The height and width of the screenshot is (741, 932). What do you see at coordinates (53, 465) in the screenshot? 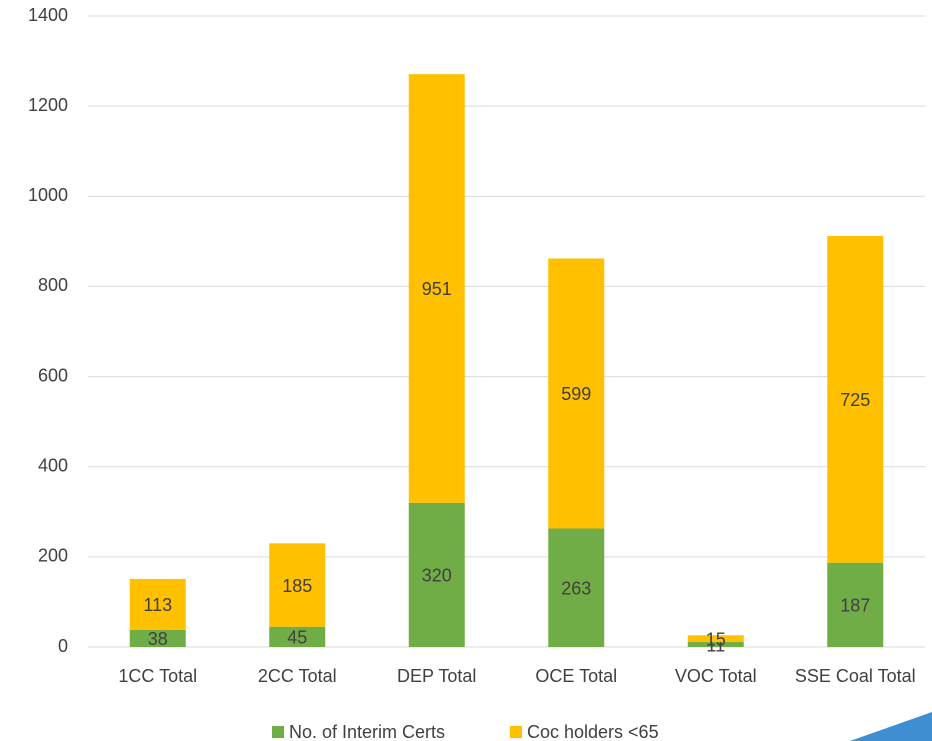
I see `y-tick-label: 400` at bounding box center [53, 465].